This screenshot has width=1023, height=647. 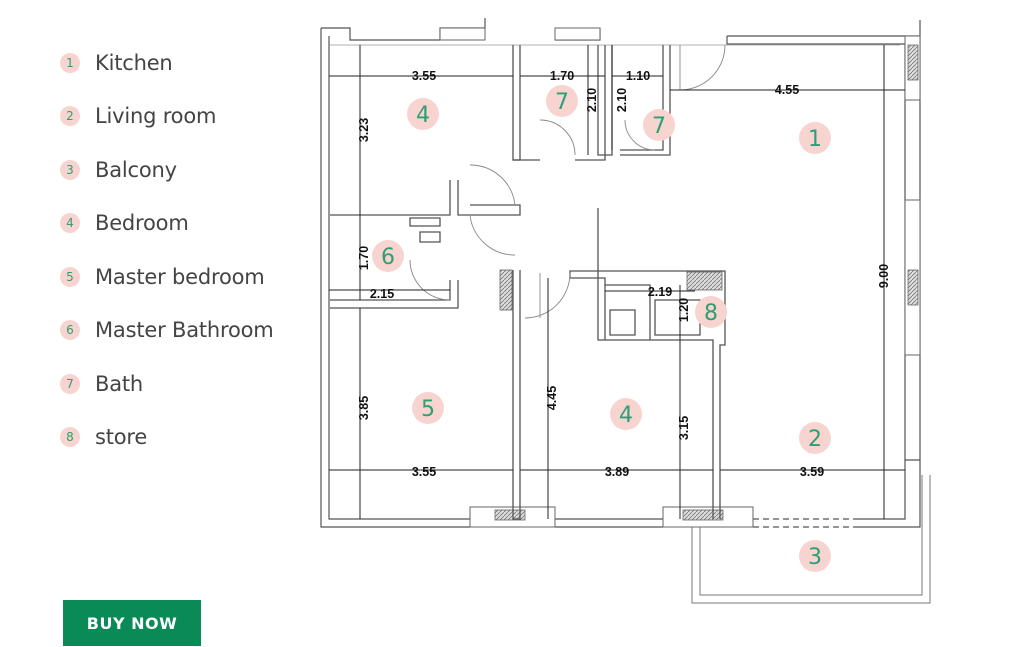 I want to click on room-marker-bedroom-center: 4, so click(x=626, y=414).